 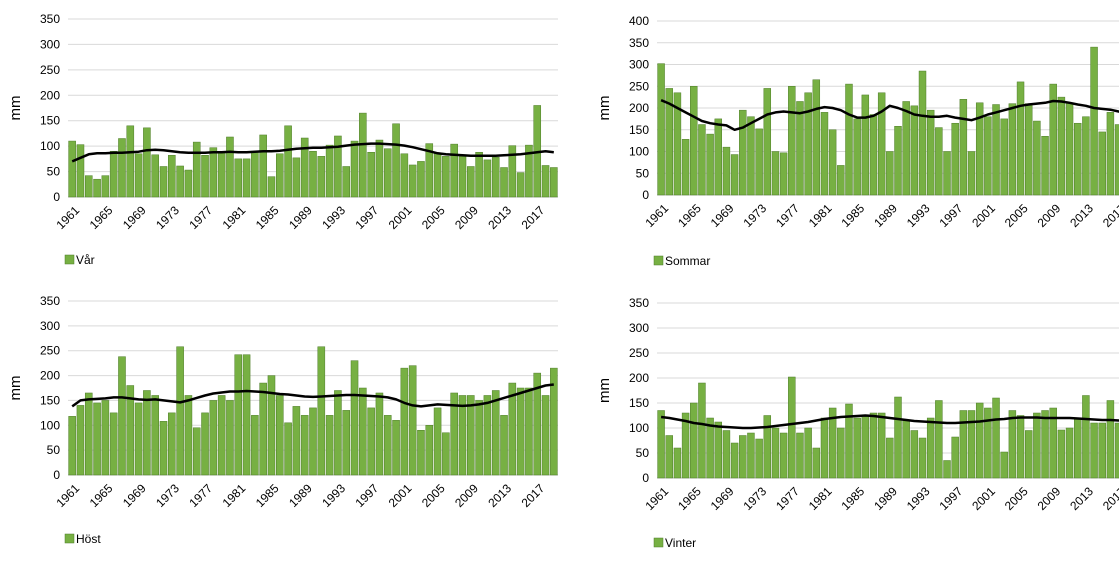 I want to click on x-tick-label: 2013, so click(x=1081, y=498).